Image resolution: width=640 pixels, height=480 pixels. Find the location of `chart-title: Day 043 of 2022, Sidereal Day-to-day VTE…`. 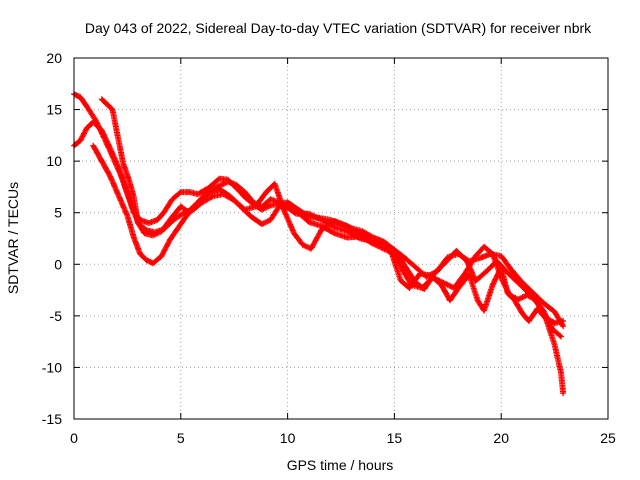

chart-title: Day 043 of 2022, Sidereal Day-to-day VTE… is located at coordinates (338, 28).